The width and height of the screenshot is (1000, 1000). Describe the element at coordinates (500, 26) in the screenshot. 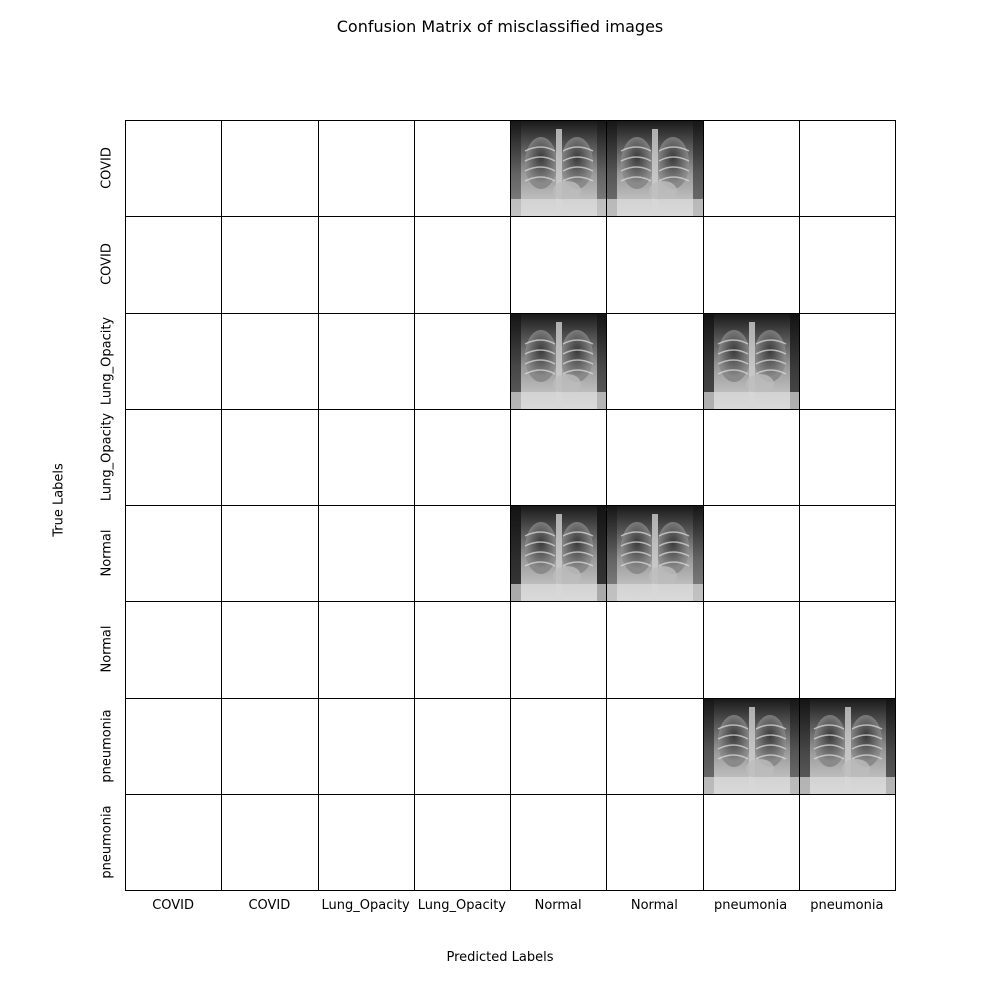

I see `chart-title: Confusion Matrix of misclassified images` at that location.